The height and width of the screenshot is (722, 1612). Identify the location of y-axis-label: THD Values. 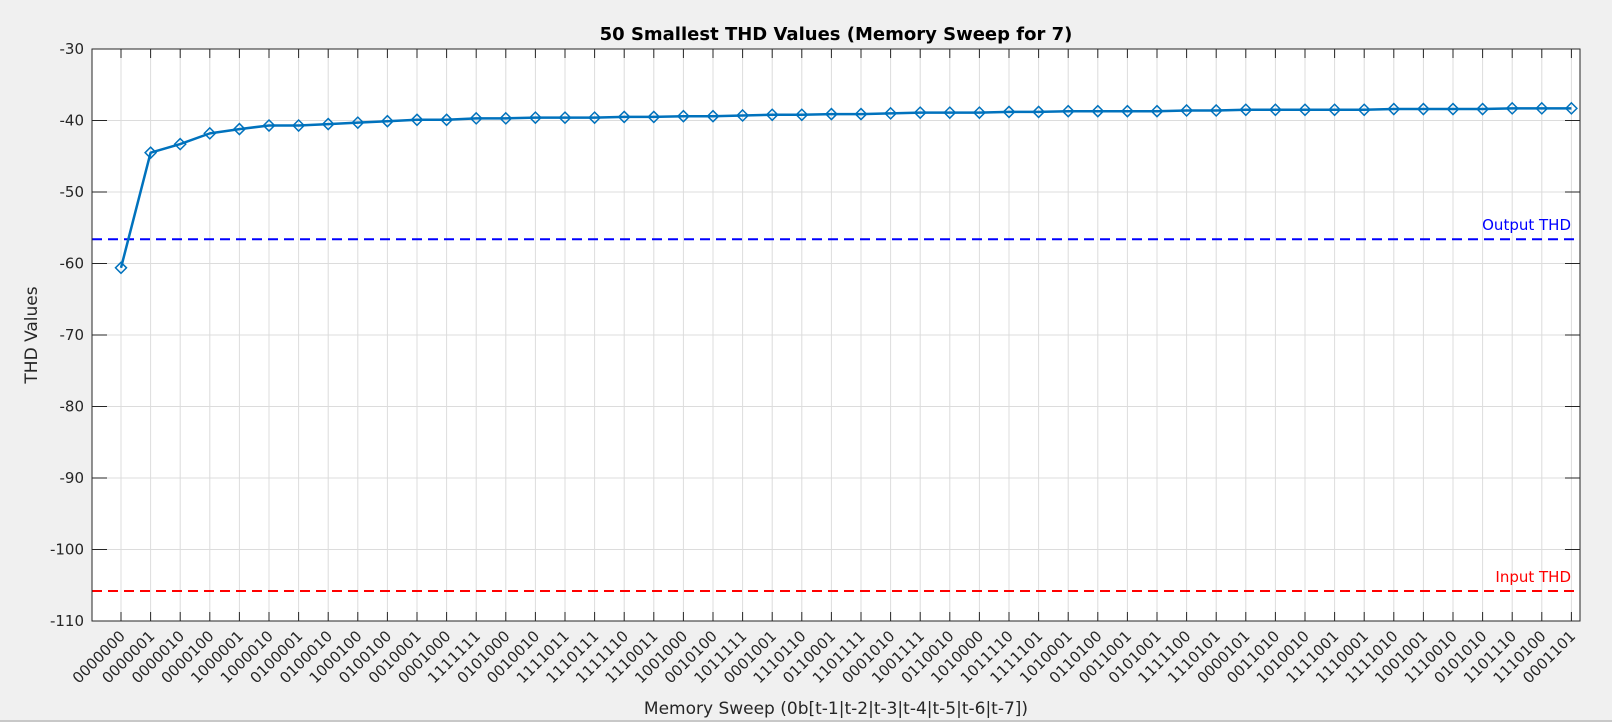
(32, 335).